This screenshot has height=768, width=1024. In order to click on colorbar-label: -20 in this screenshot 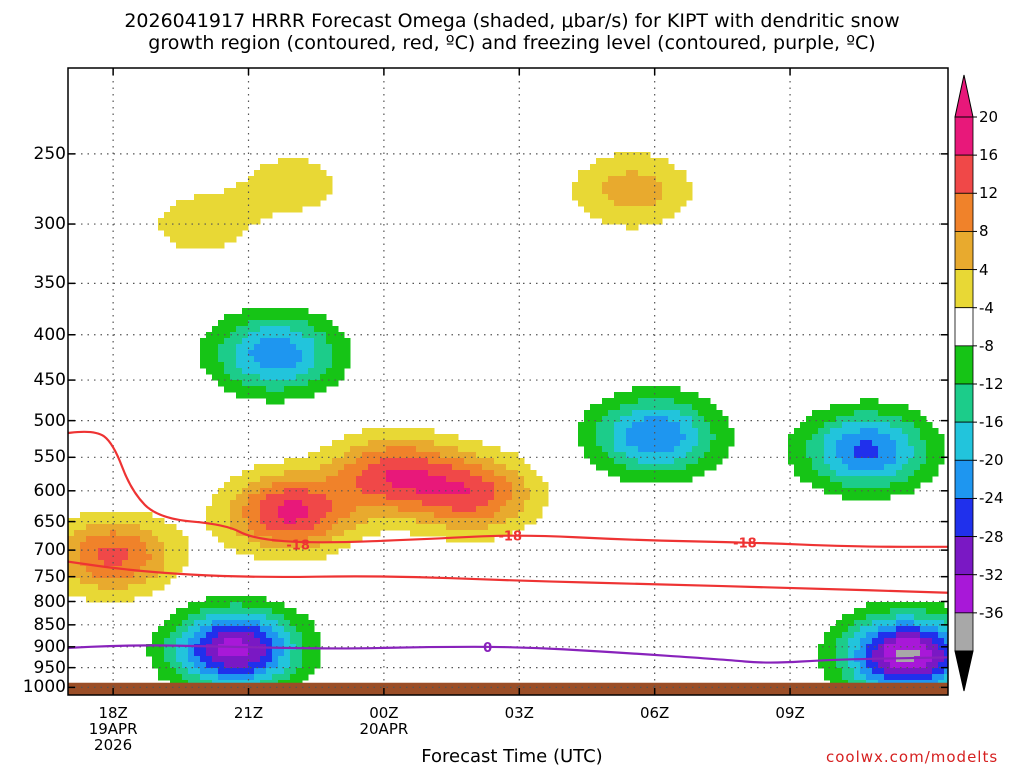, I will do `click(991, 460)`.